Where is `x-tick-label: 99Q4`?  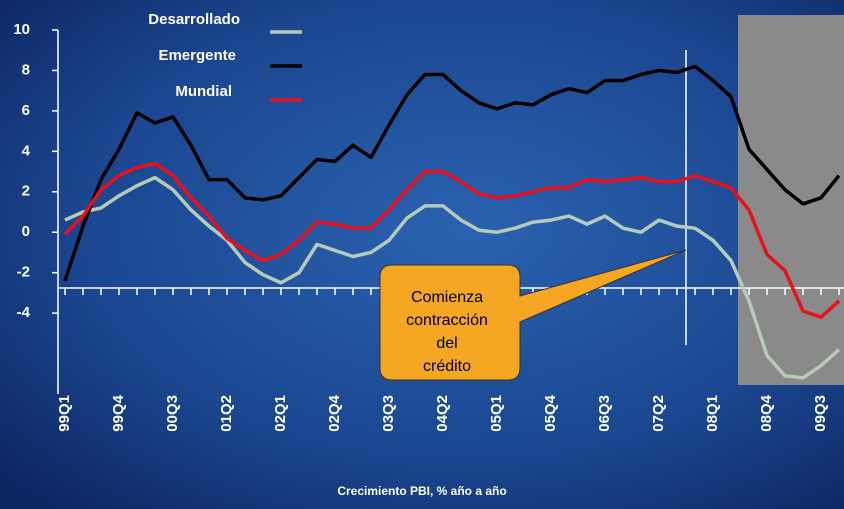
x-tick-label: 99Q4 is located at coordinates (118, 412).